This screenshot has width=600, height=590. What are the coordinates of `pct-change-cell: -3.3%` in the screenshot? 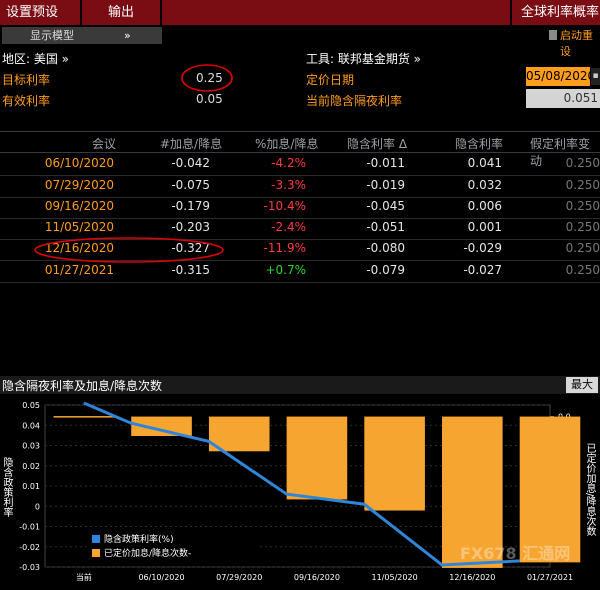 It's located at (288, 185).